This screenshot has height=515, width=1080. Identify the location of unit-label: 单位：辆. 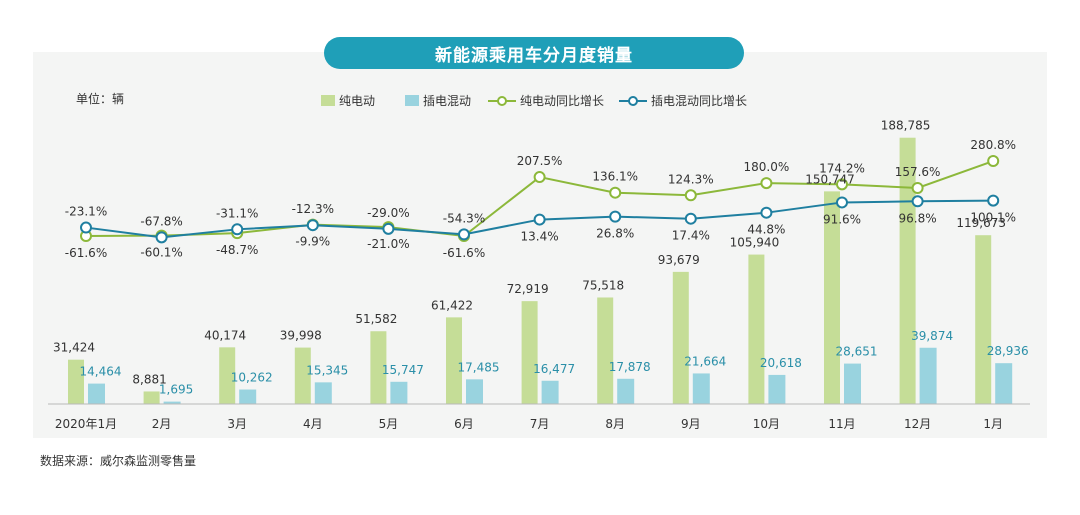
(100, 99).